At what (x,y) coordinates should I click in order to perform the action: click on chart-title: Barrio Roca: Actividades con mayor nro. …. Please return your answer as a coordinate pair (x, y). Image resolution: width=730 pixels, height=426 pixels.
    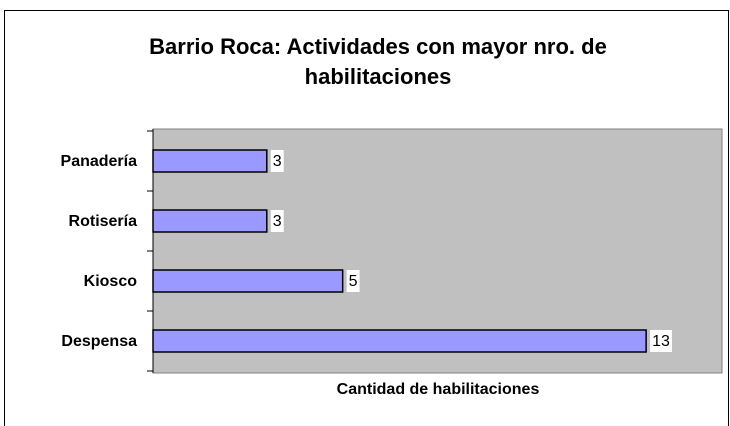
    Looking at the image, I should click on (378, 61).